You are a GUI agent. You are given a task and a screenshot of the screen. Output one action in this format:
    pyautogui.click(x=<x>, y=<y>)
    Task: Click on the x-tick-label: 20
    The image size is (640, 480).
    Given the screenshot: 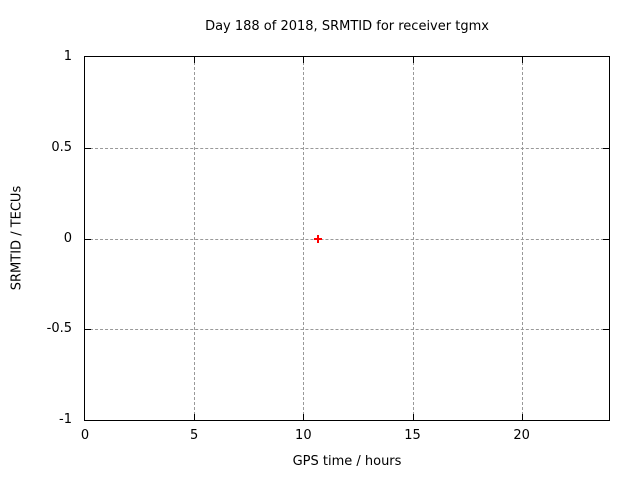 What is the action you would take?
    pyautogui.click(x=521, y=435)
    